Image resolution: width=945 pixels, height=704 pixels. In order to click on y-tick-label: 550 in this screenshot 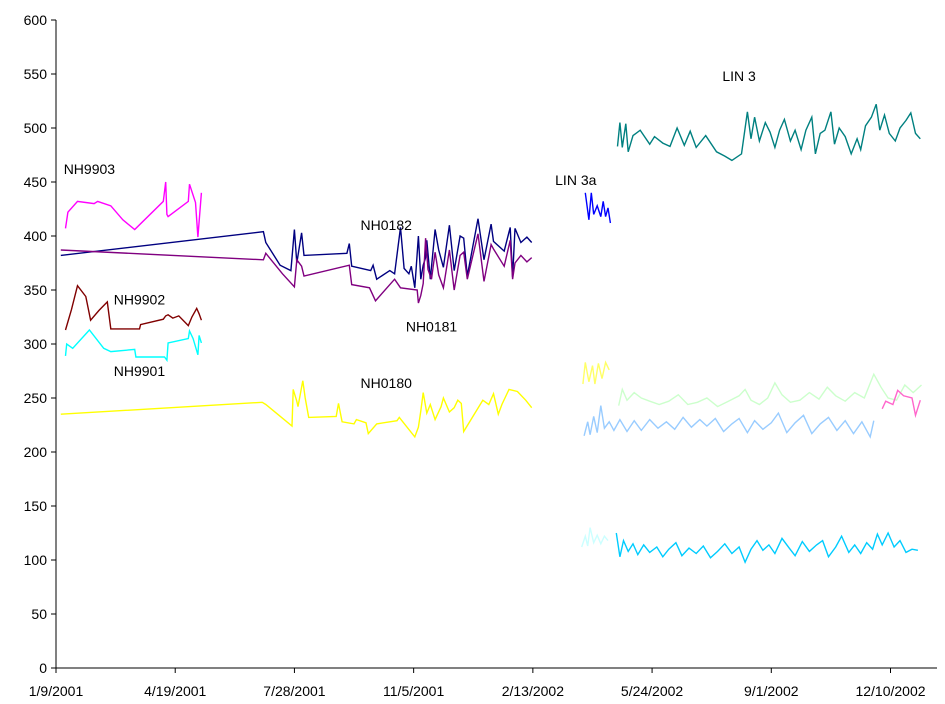, I will do `click(36, 74)`.